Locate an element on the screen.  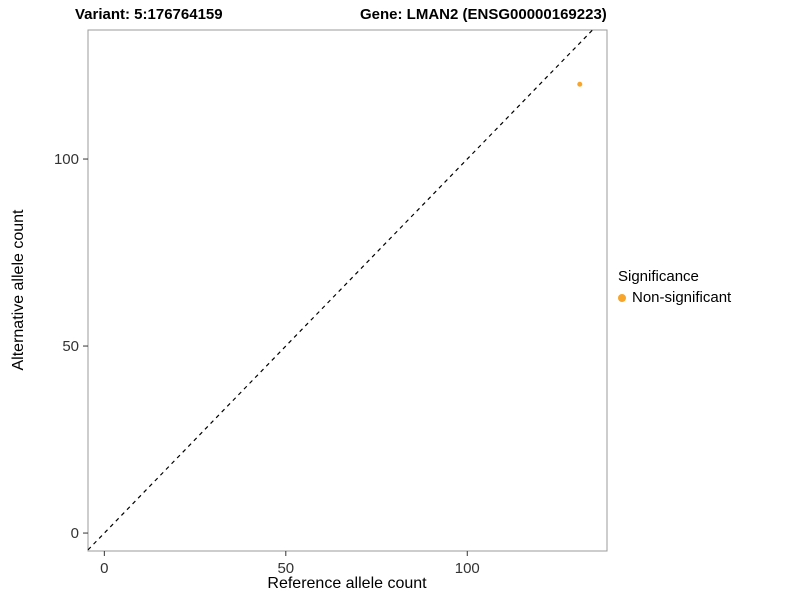
y-axis-label: Alternative allele count is located at coordinates (18, 290).